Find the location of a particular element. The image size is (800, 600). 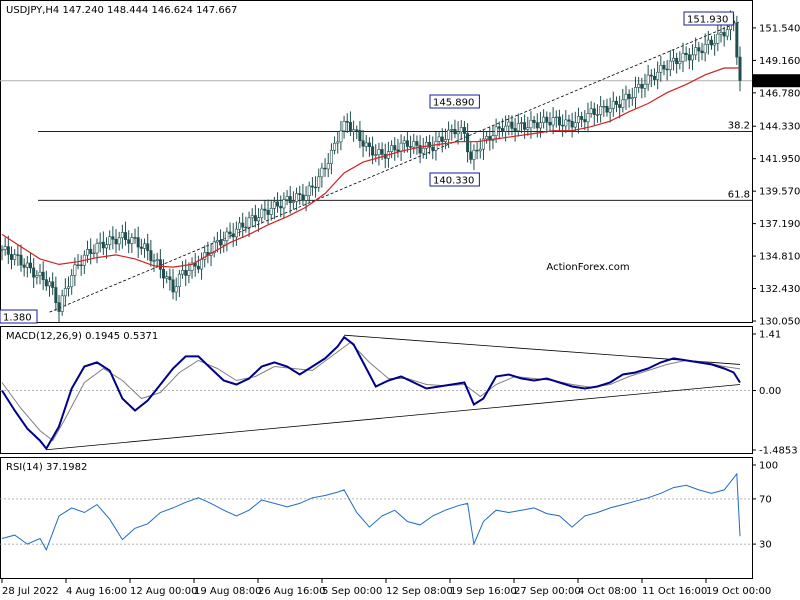

x-tick-label: 19 Oct 00:00 is located at coordinates (738, 591).